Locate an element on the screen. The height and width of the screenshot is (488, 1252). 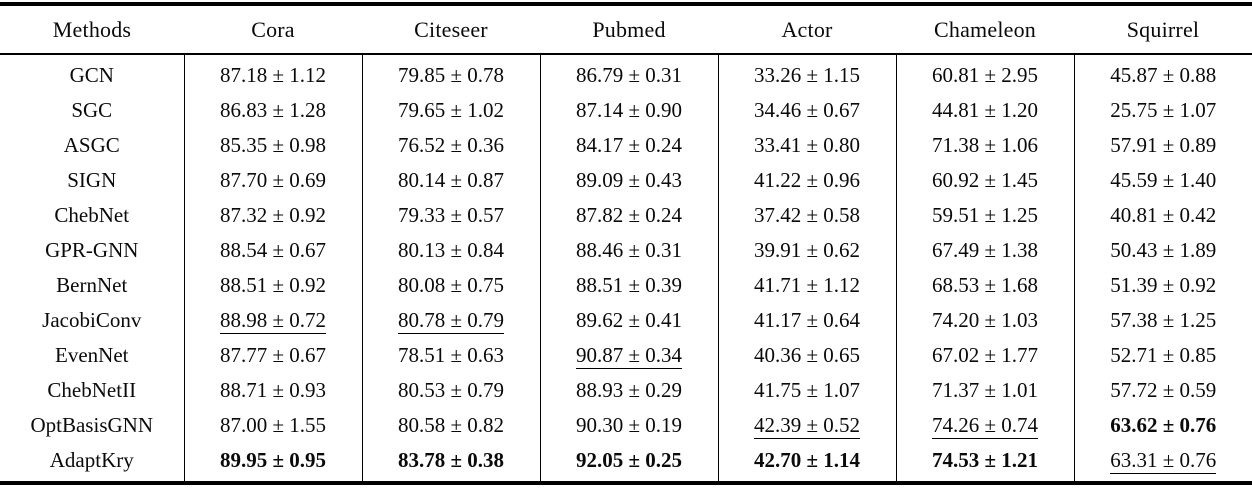
result-value: 89.62 ± 0.41 is located at coordinates (629, 320).